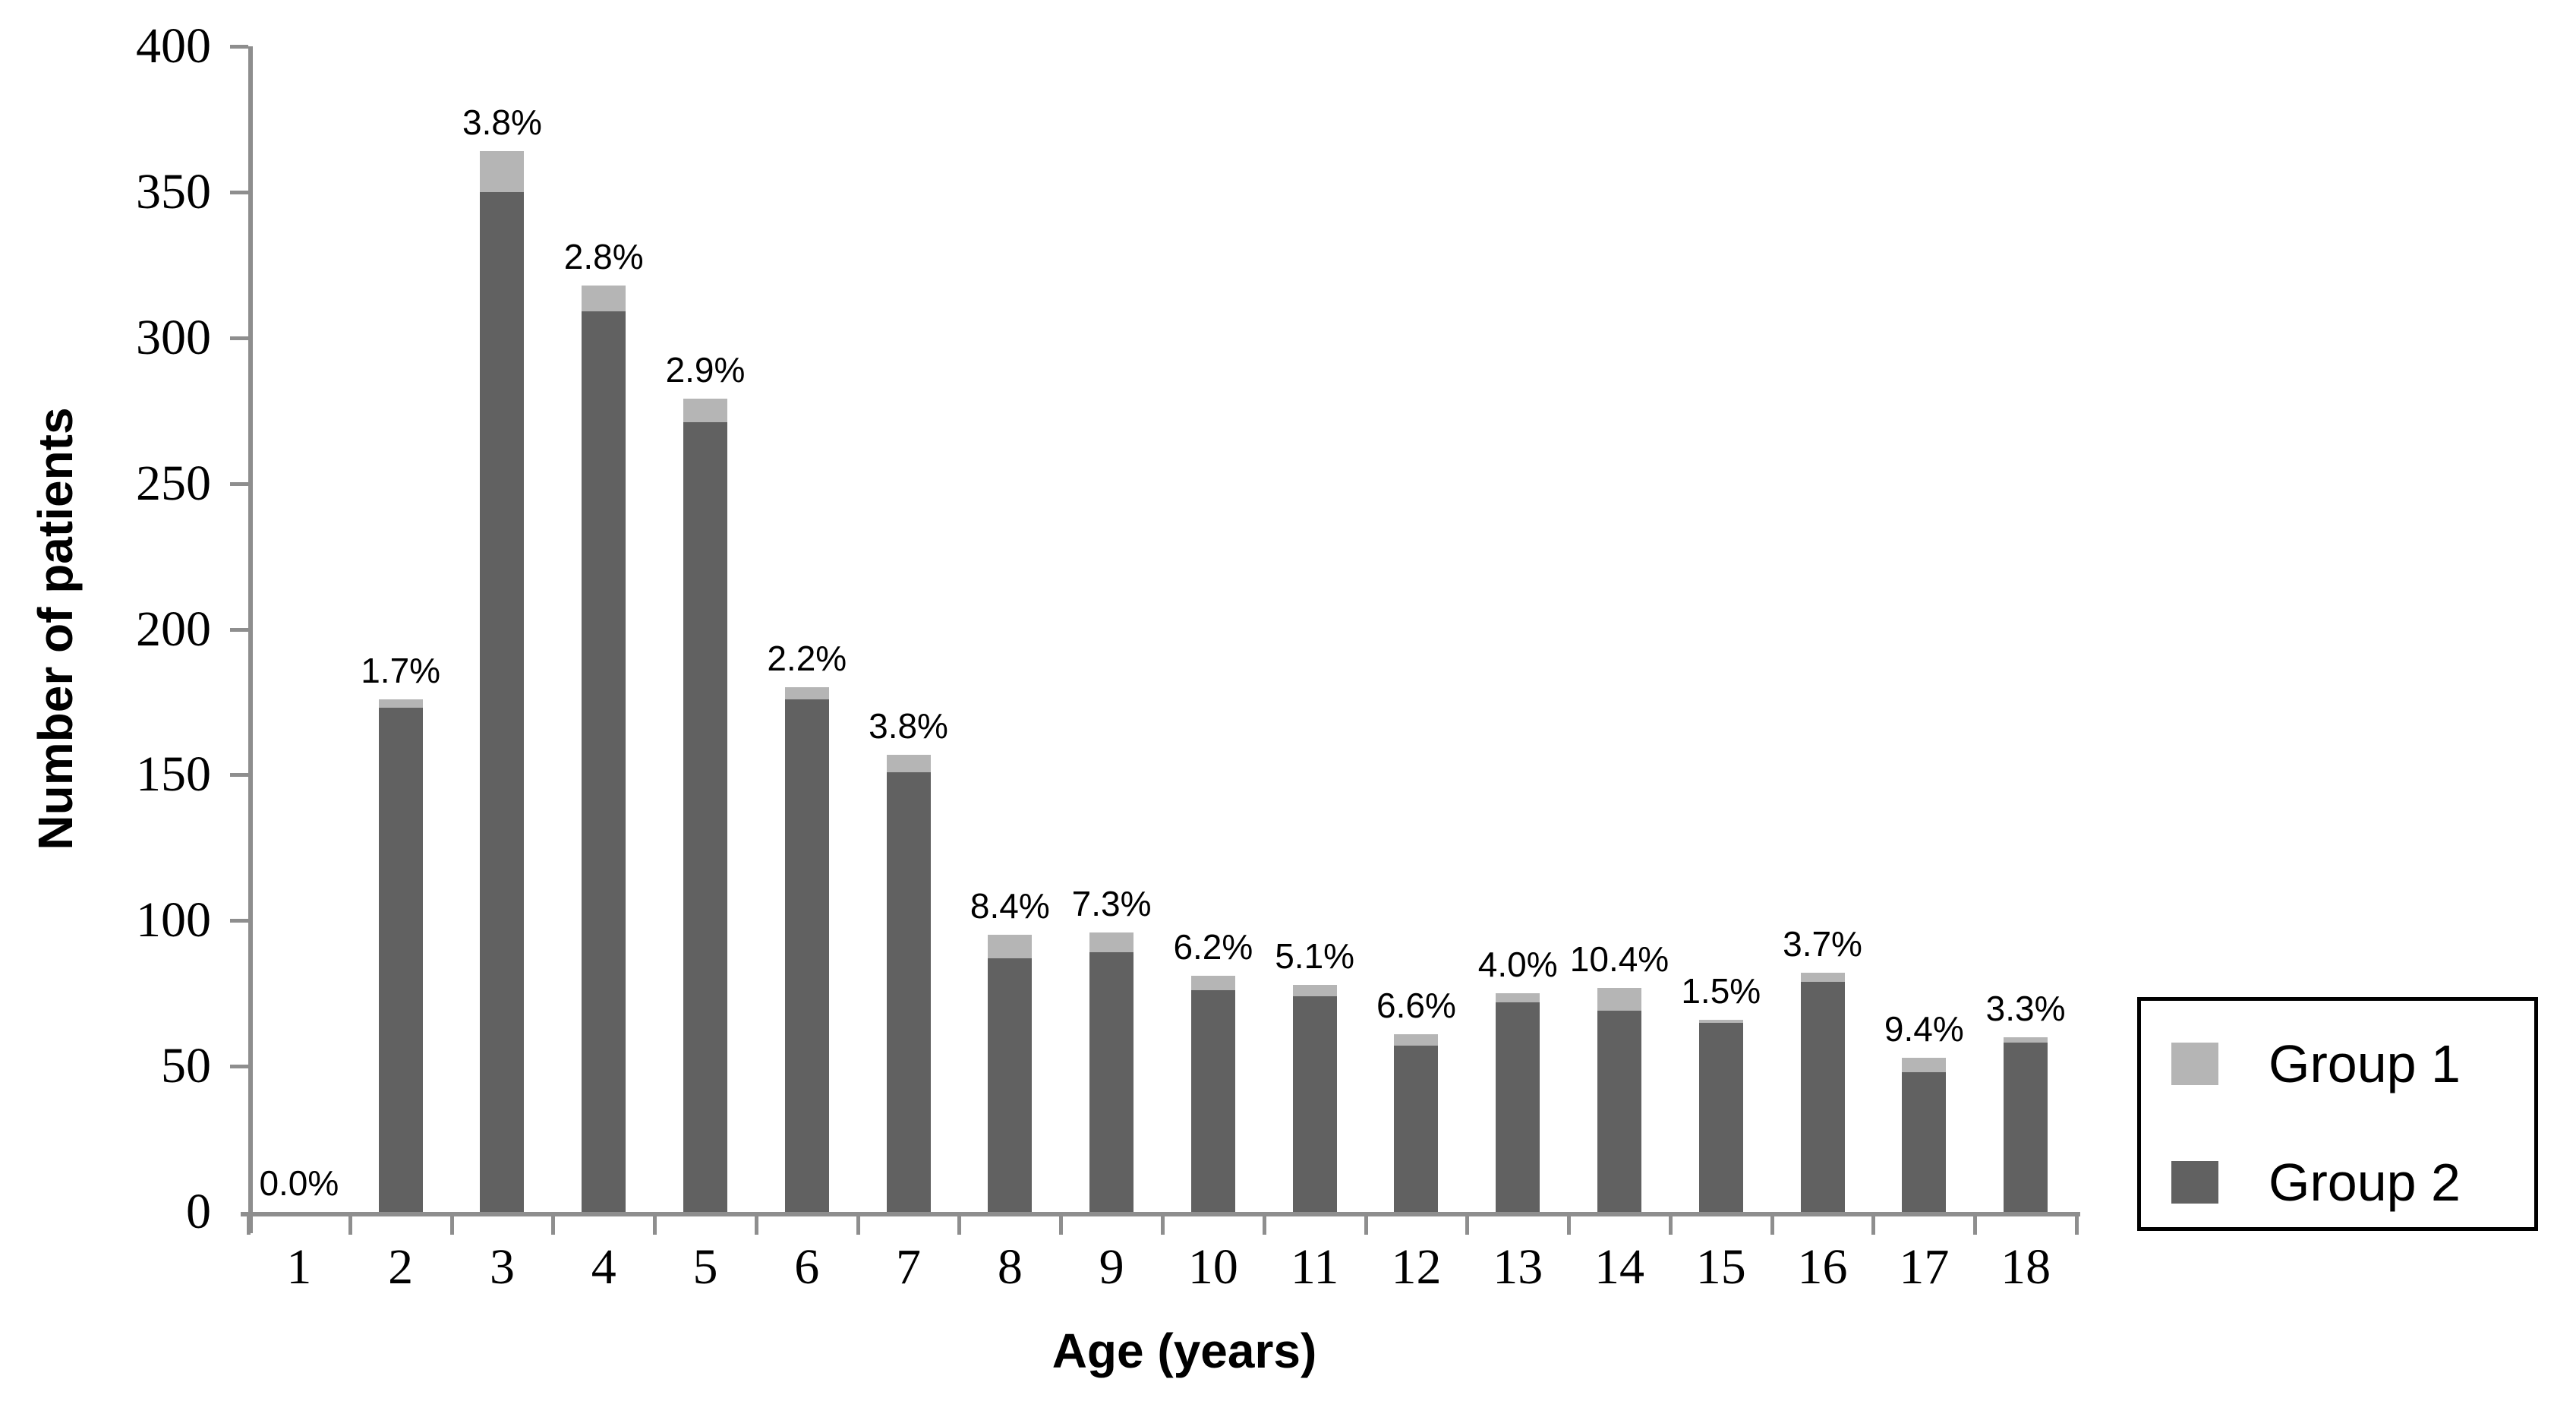 The height and width of the screenshot is (1401, 2576). Describe the element at coordinates (1822, 944) in the screenshot. I see `bar-percent-label: 3.7%` at that location.